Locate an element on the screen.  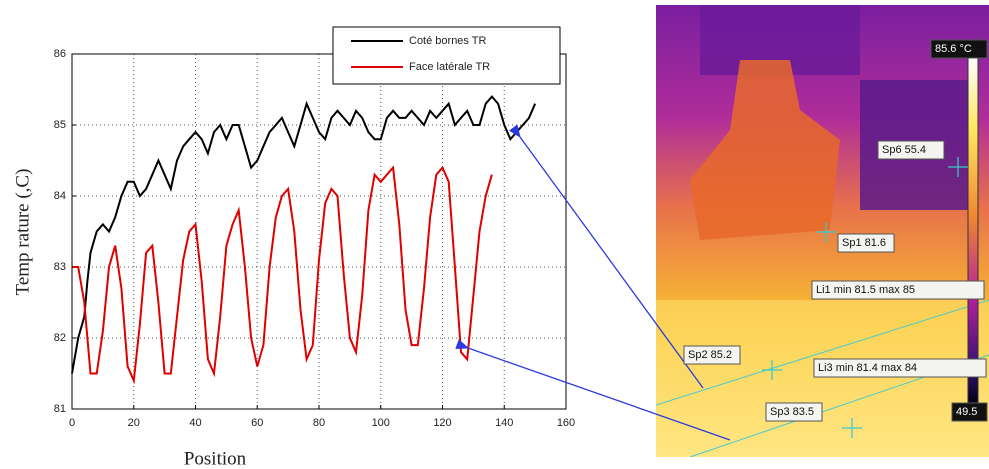
thermal-tag: 49.5 is located at coordinates (966, 412).